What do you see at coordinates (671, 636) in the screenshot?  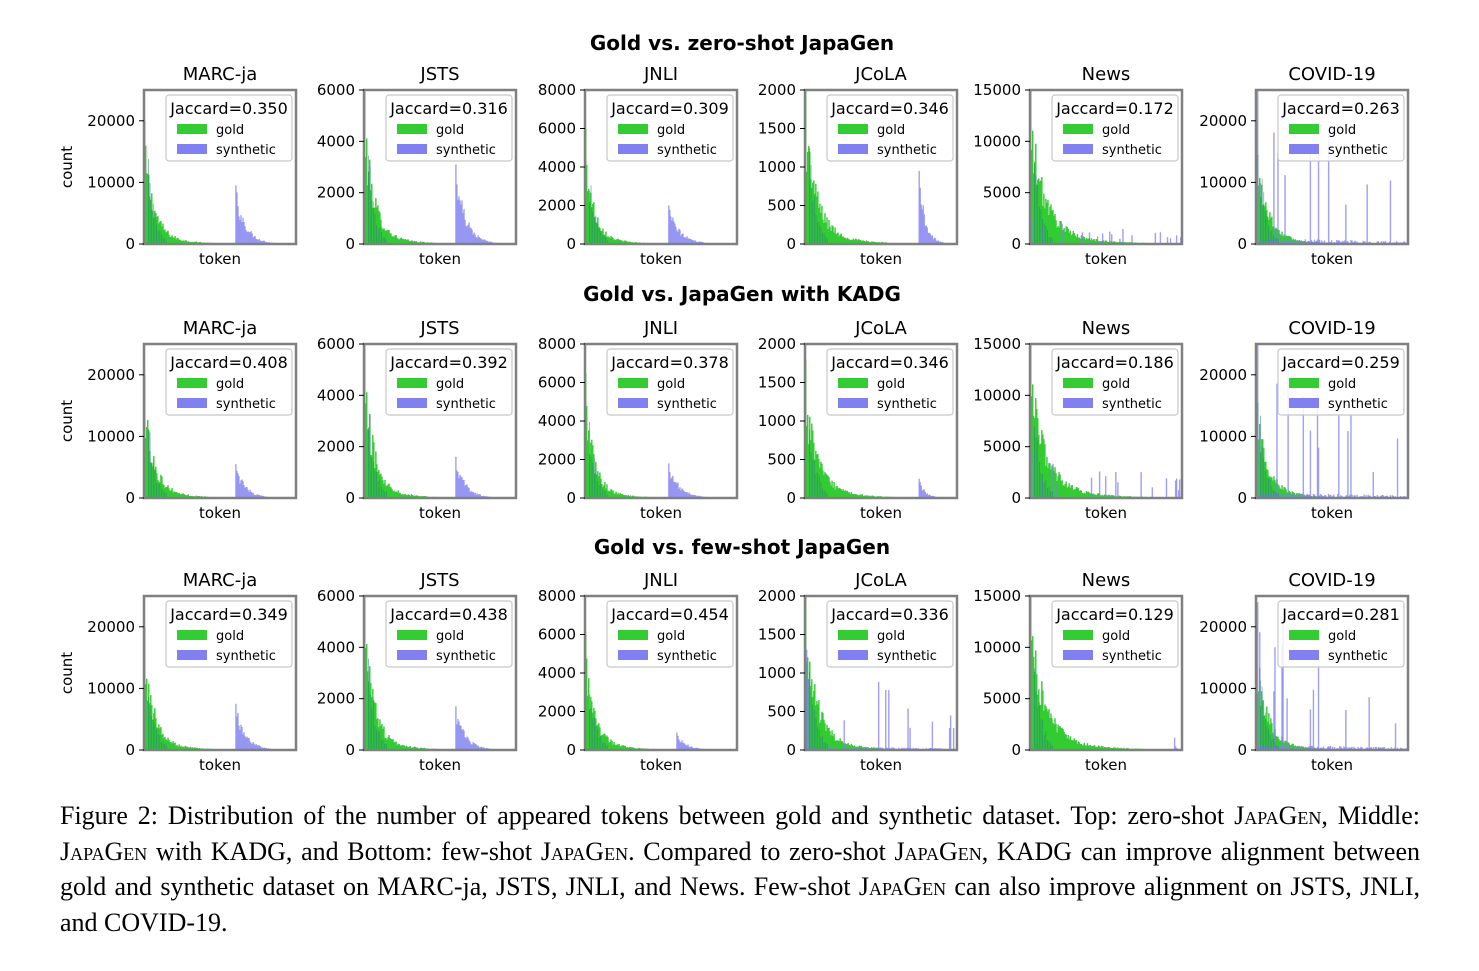 I see `legend-label-gold: gold` at bounding box center [671, 636].